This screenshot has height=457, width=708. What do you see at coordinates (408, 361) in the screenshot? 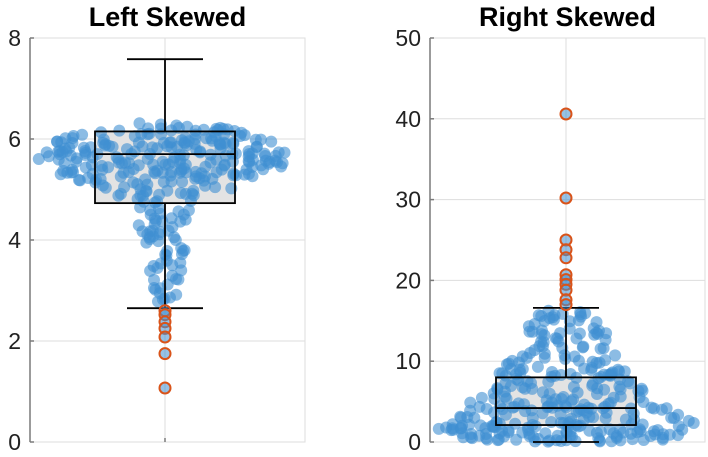
I see `y-tick-label: 10` at bounding box center [408, 361].